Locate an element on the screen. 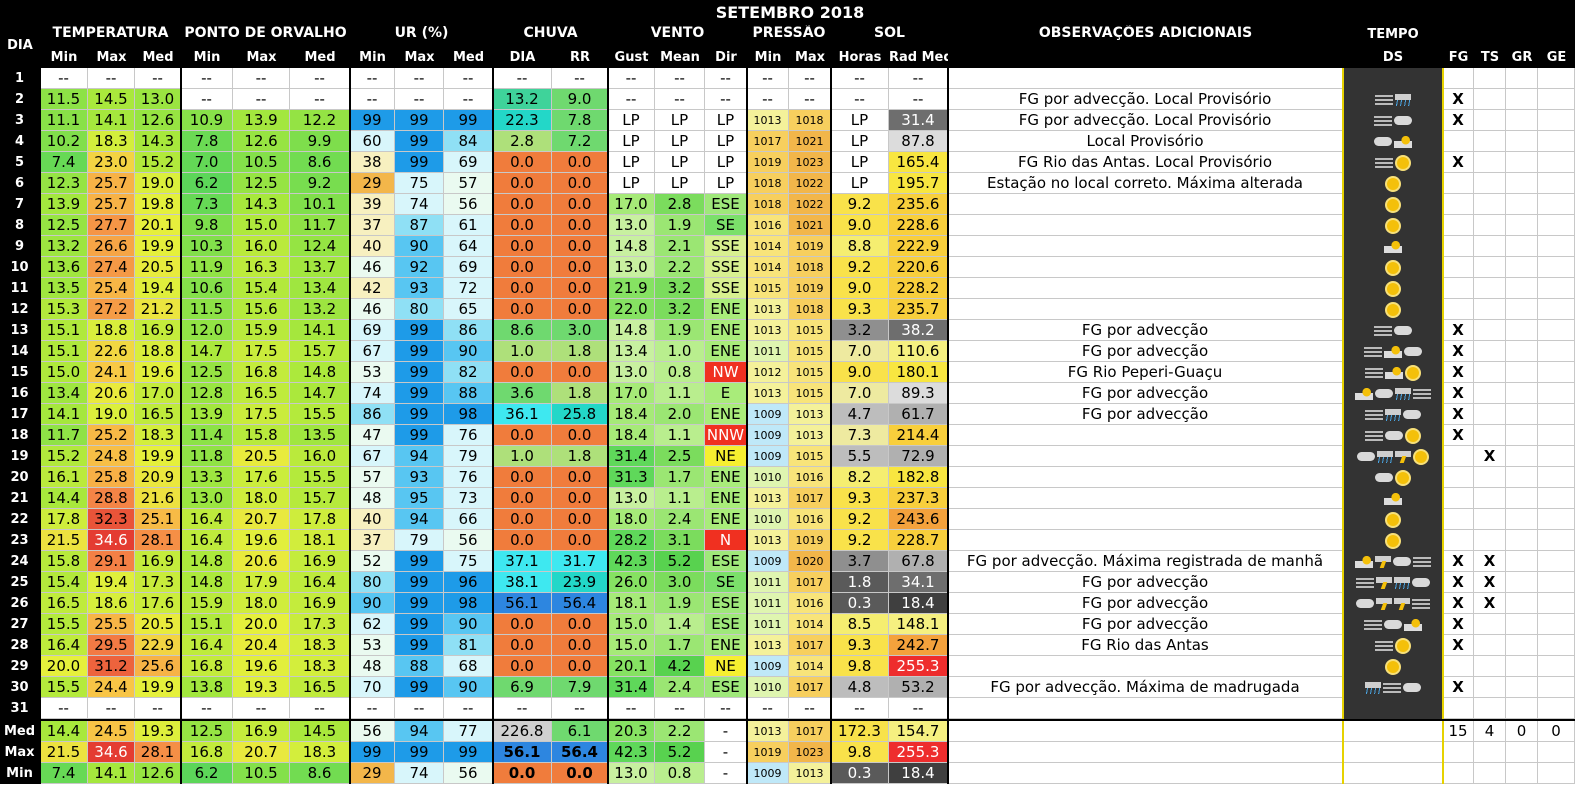 Image resolution: width=1575 pixels, height=788 pixels. day-label: 21 is located at coordinates (20, 498).